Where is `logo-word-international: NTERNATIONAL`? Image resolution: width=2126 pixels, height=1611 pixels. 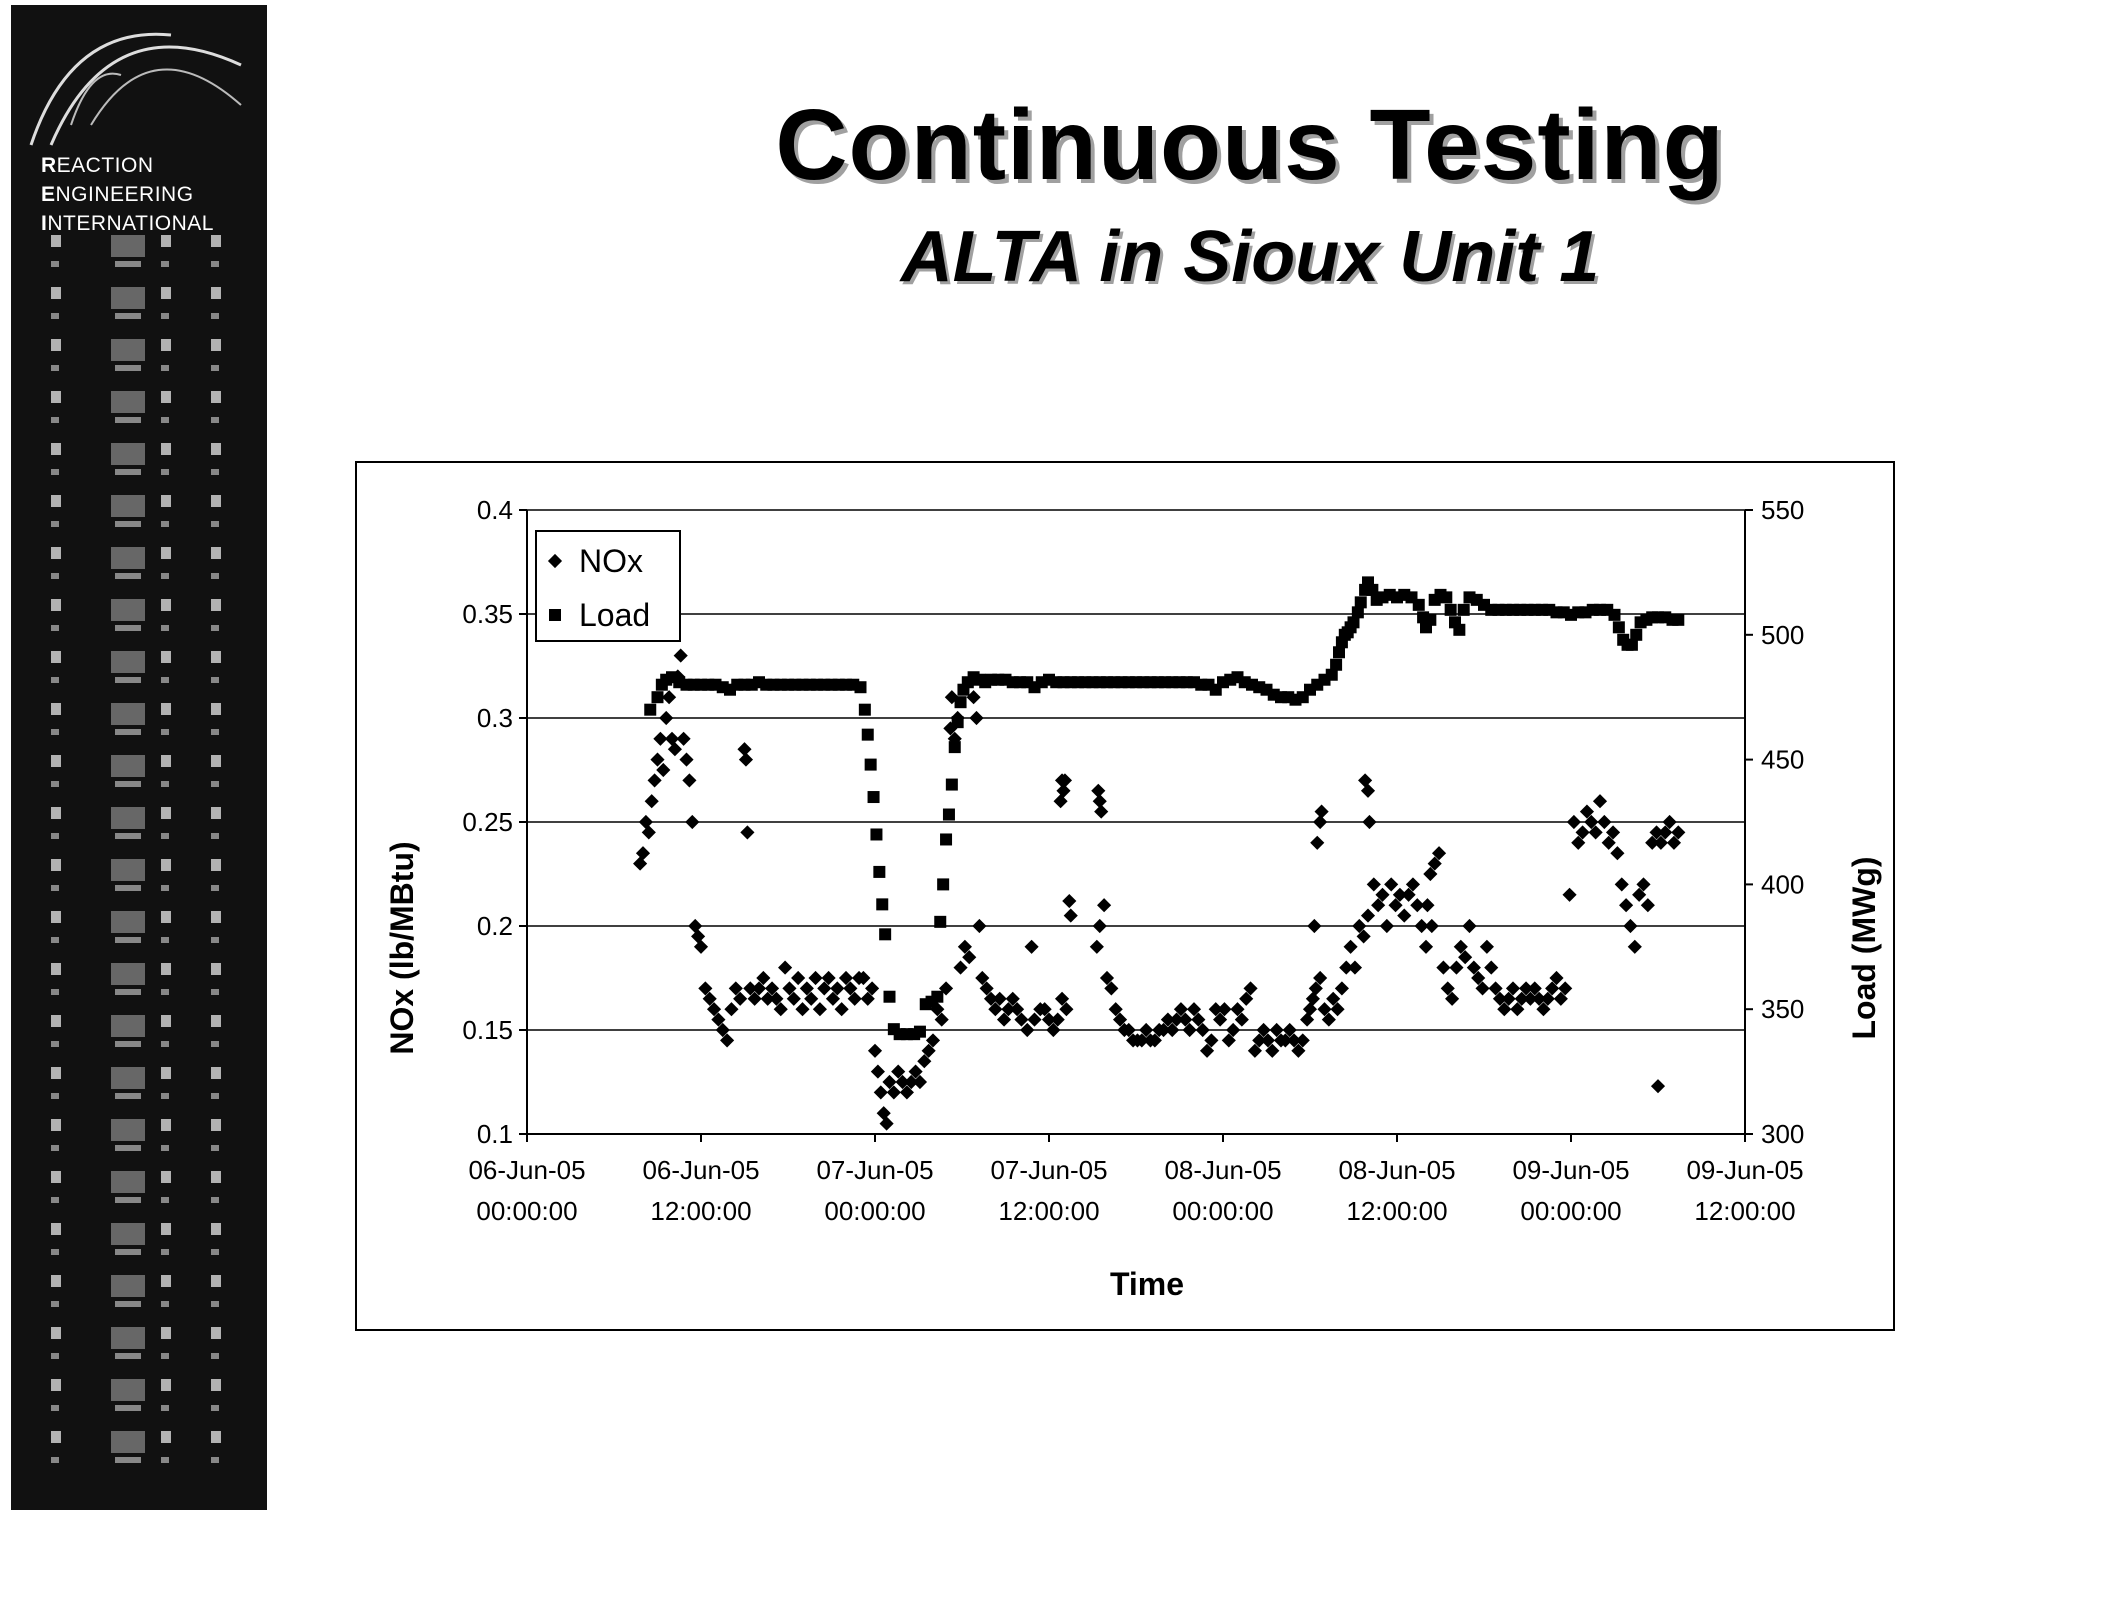
logo-word-international: NTERNATIONAL is located at coordinates (130, 223).